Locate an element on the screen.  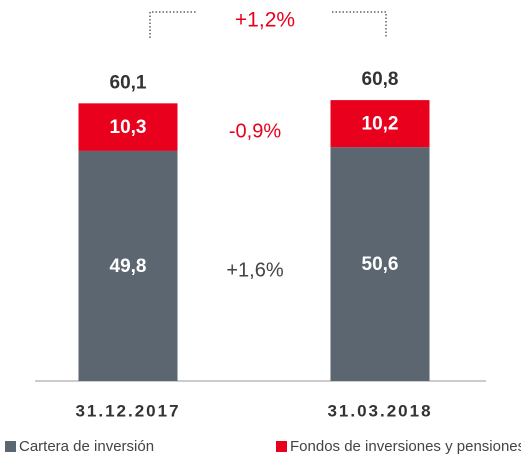
x-tick-label: 31.03.2018 is located at coordinates (379, 410).